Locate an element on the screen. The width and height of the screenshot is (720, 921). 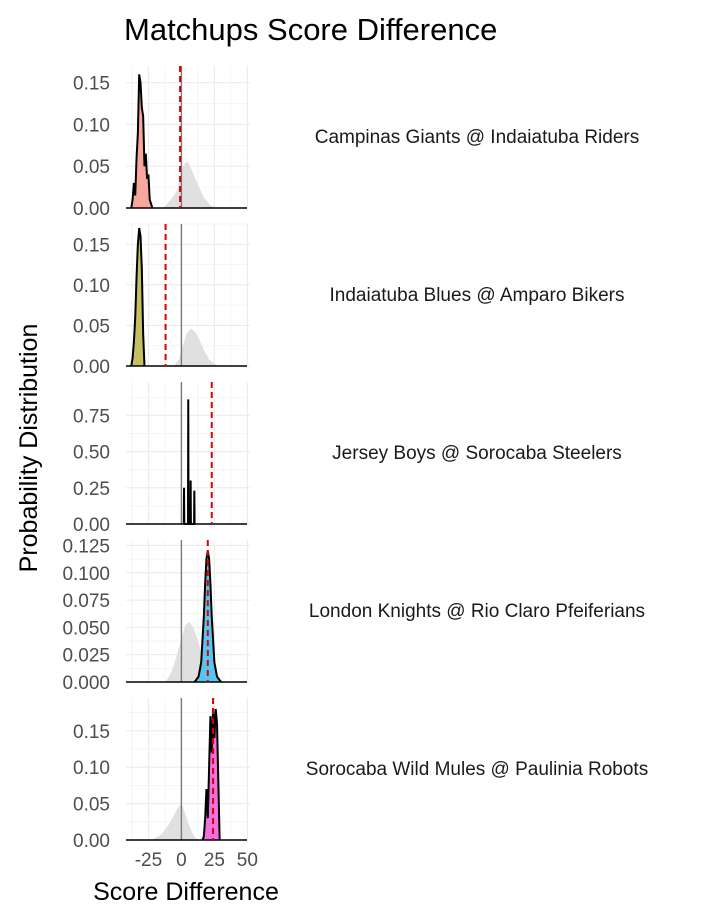
y-tick-label: 0.50 is located at coordinates (91, 453).